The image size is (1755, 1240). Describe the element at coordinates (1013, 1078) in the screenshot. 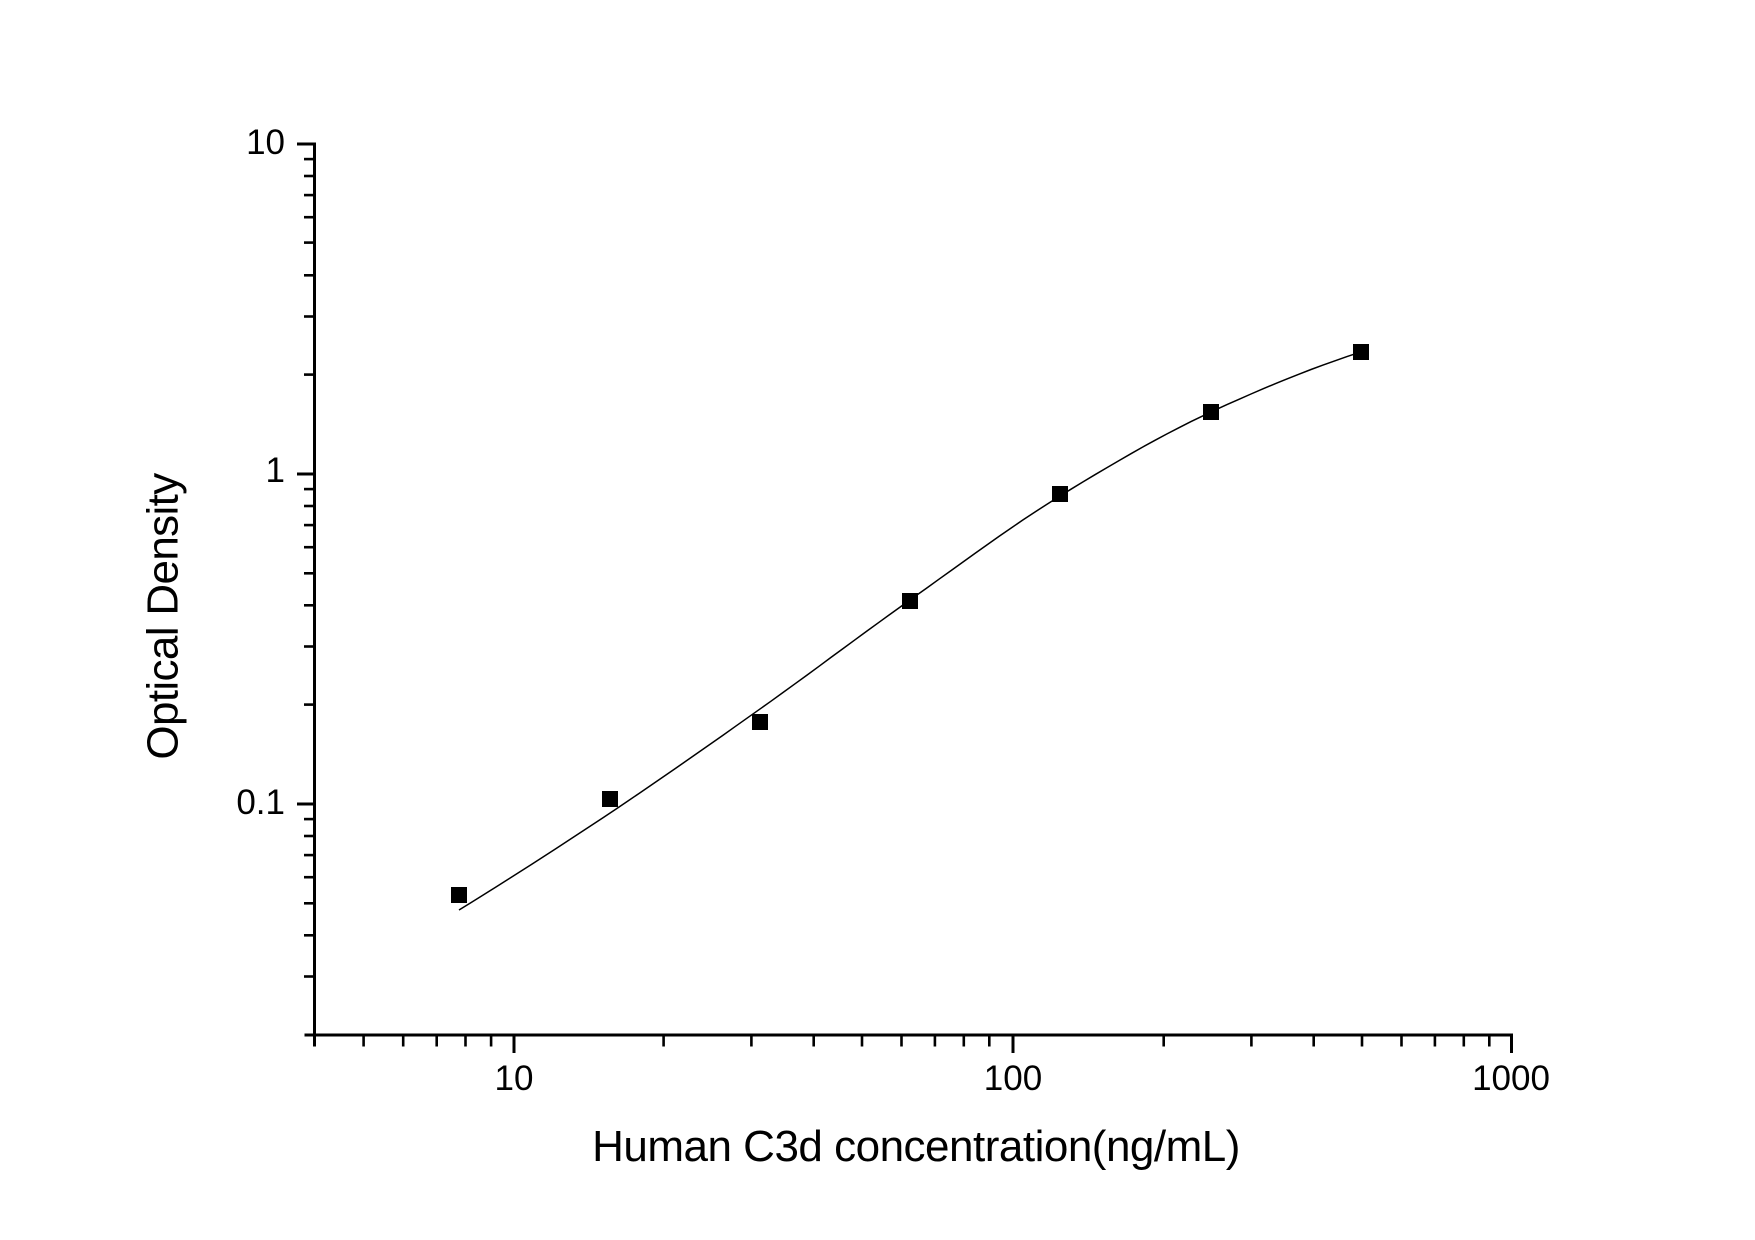

I see `svg-text: 100` at that location.